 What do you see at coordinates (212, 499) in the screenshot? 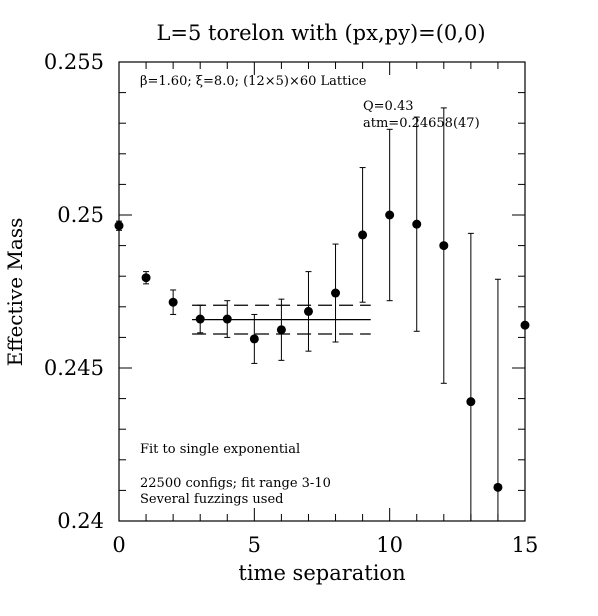
I see `fuzzings-annotation: Several fuzzings used` at bounding box center [212, 499].